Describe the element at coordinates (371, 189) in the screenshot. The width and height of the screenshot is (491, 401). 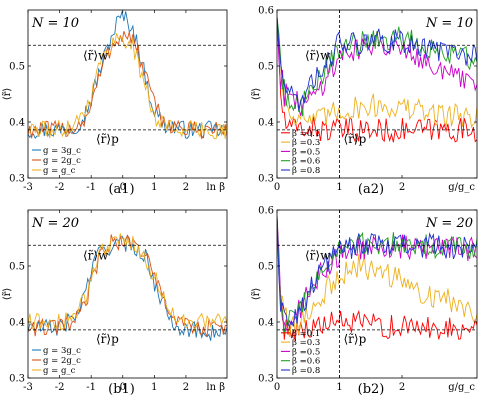
I see `panel-label: (a2)` at that location.